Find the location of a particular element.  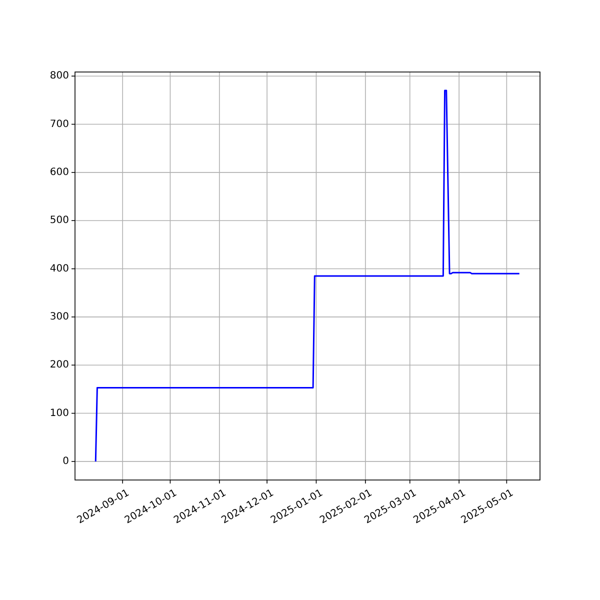

y-tick-label: 400 is located at coordinates (59, 268).